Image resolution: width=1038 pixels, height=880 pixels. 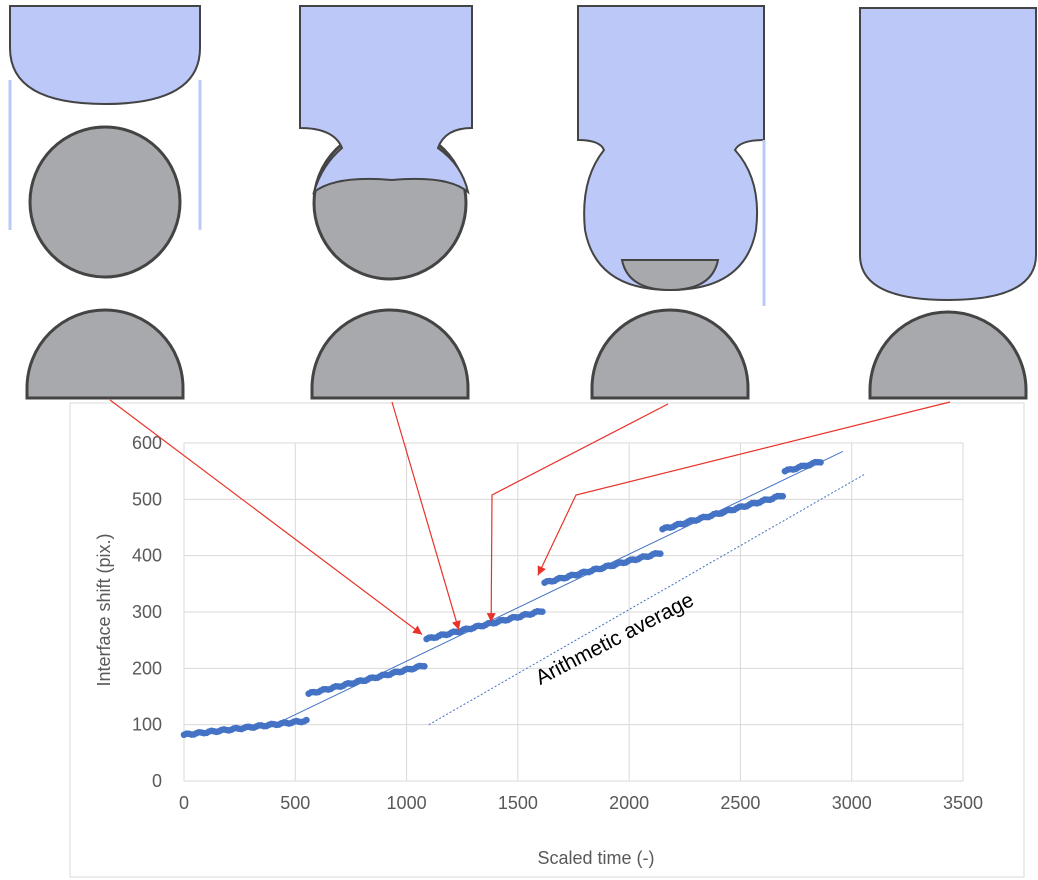 What do you see at coordinates (157, 781) in the screenshot?
I see `y-tick-label: 0` at bounding box center [157, 781].